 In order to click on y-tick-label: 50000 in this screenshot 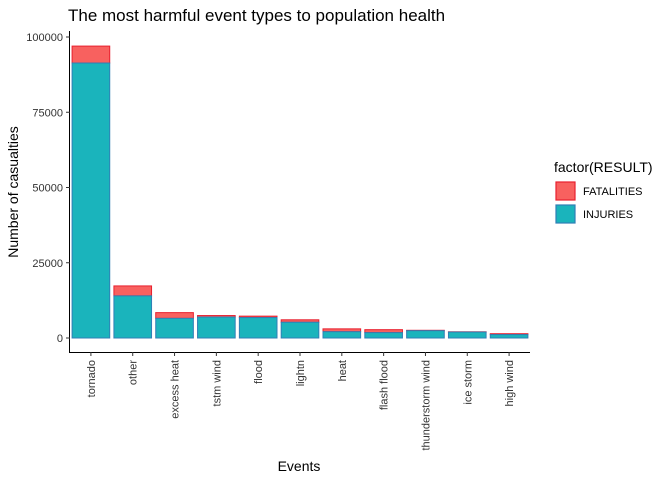, I will do `click(47, 189)`.